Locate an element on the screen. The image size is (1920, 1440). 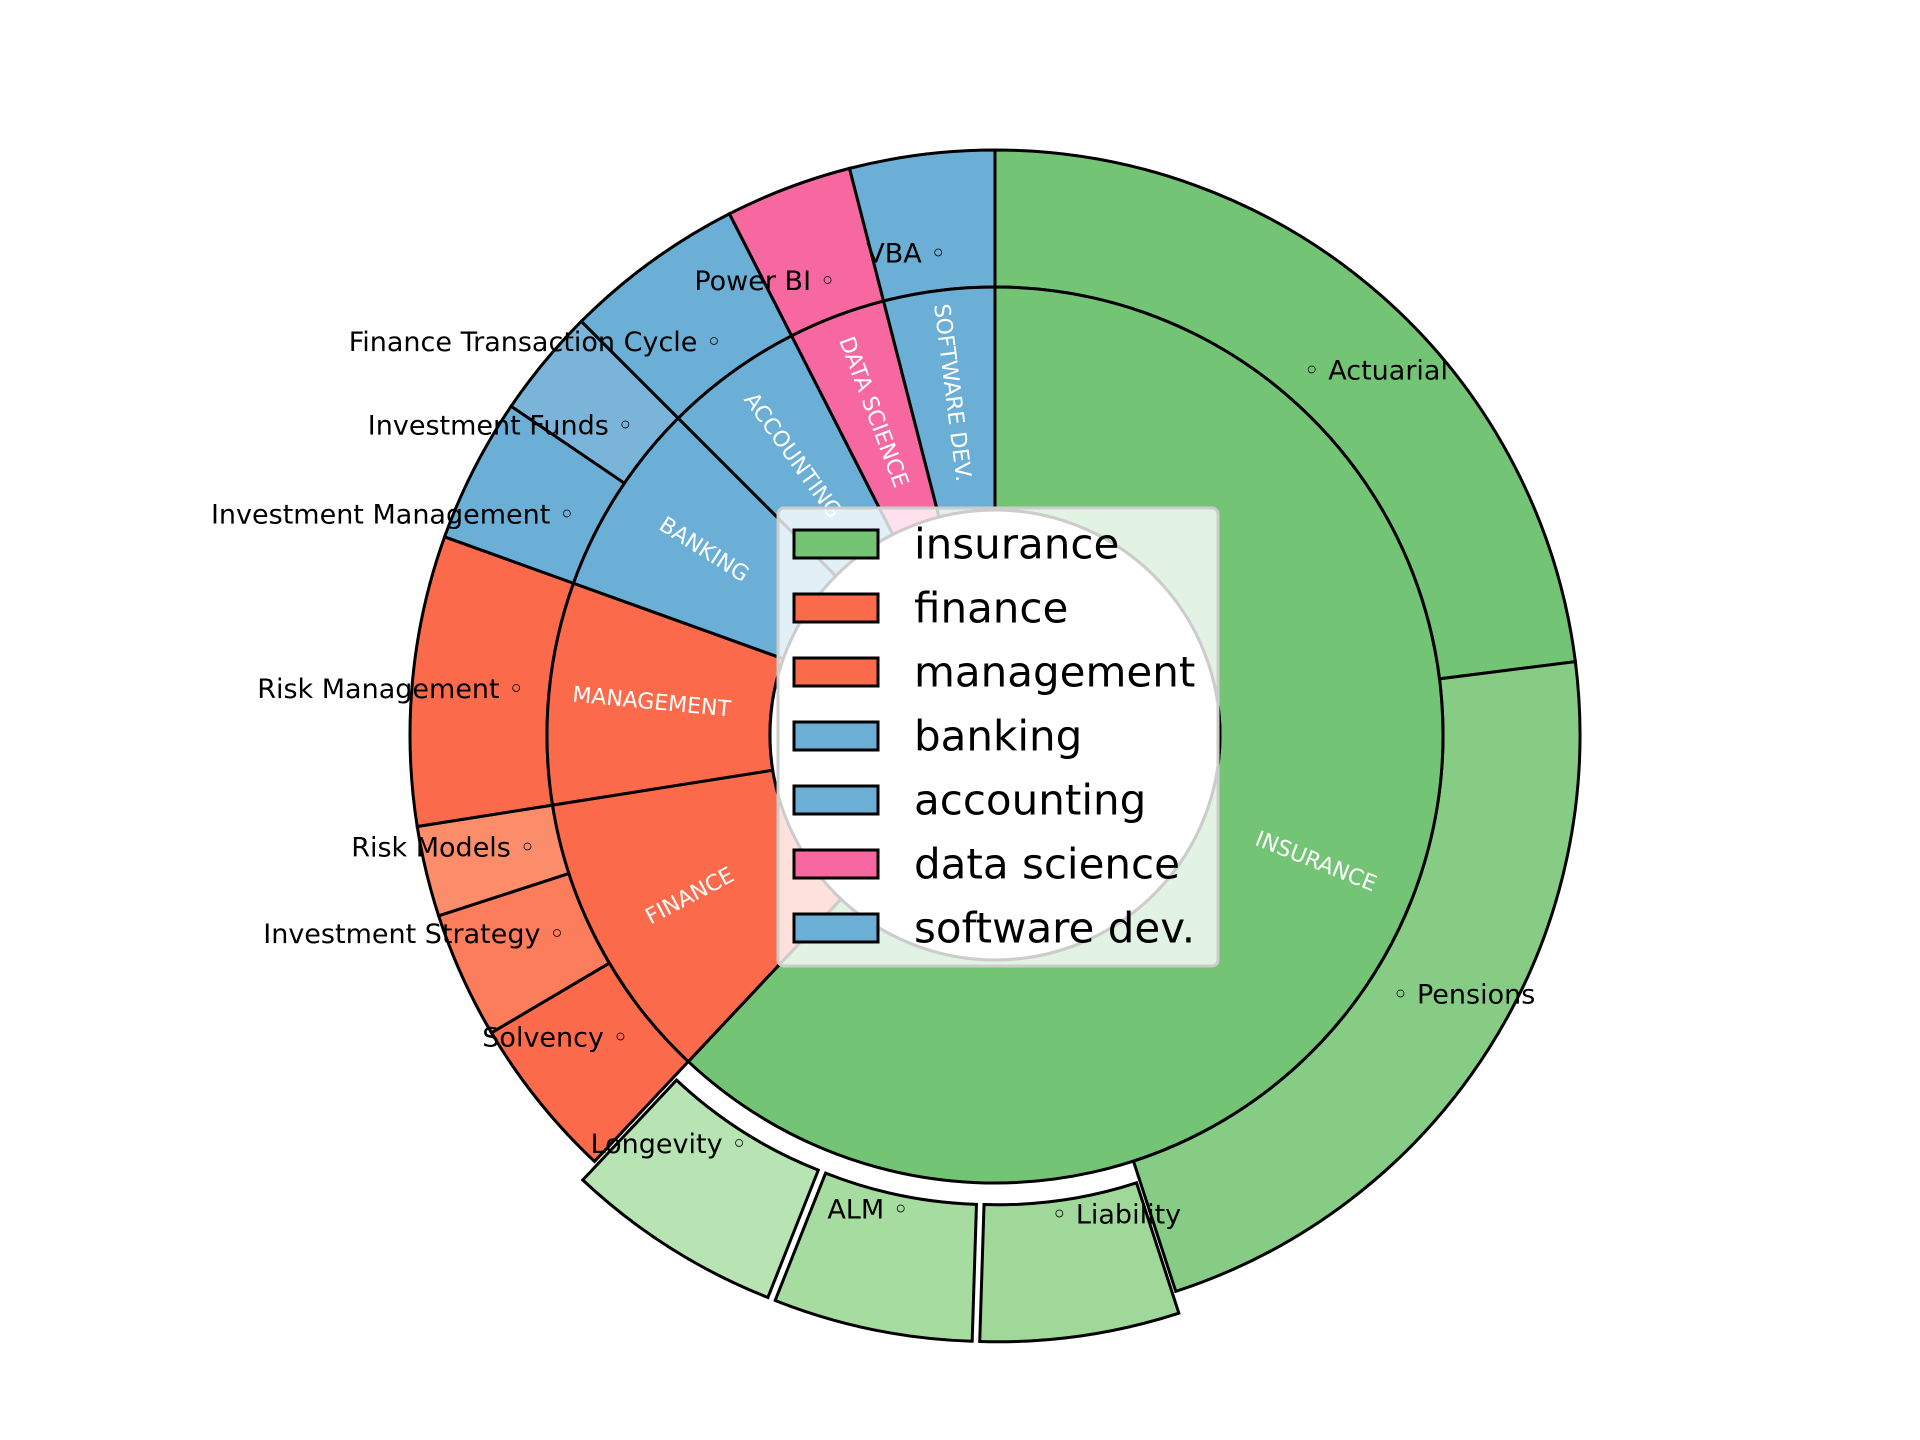
outer-label-liability: ◦ Liability is located at coordinates (1116, 1215).